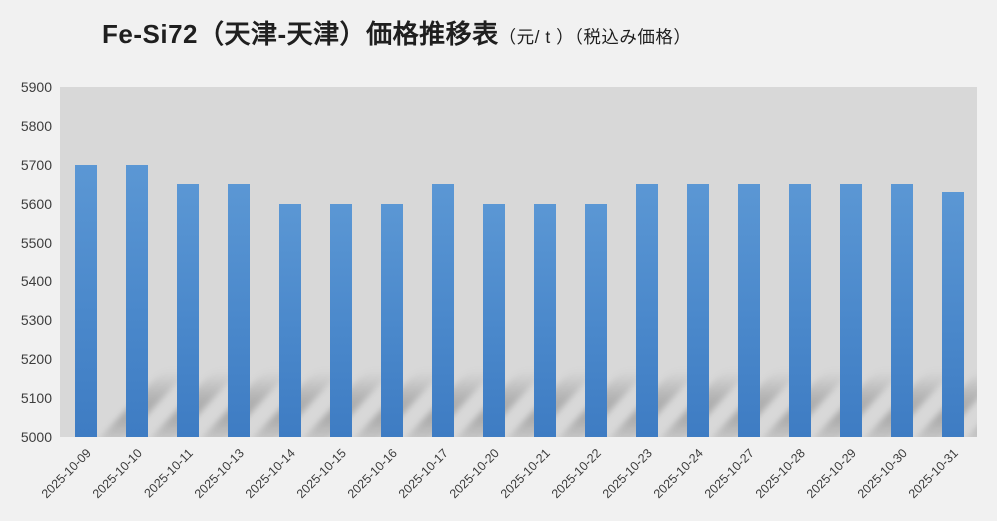  What do you see at coordinates (36, 398) in the screenshot?
I see `y-axis-tick-label: 5100` at bounding box center [36, 398].